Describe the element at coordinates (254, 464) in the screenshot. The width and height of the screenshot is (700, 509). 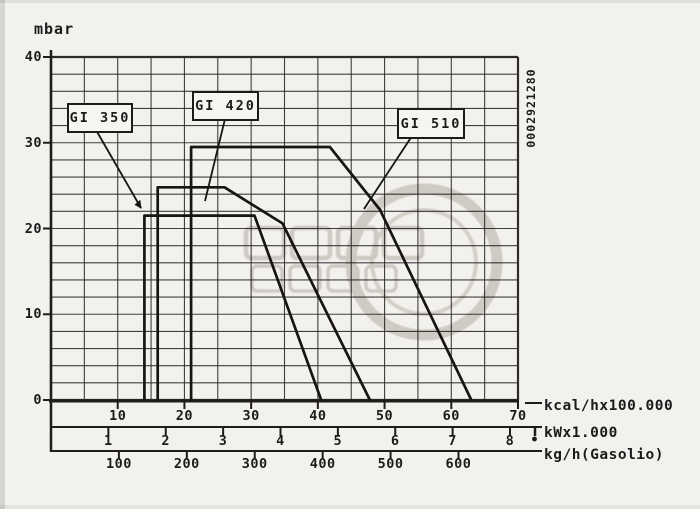
I see `x-tick-label: 300` at that location.